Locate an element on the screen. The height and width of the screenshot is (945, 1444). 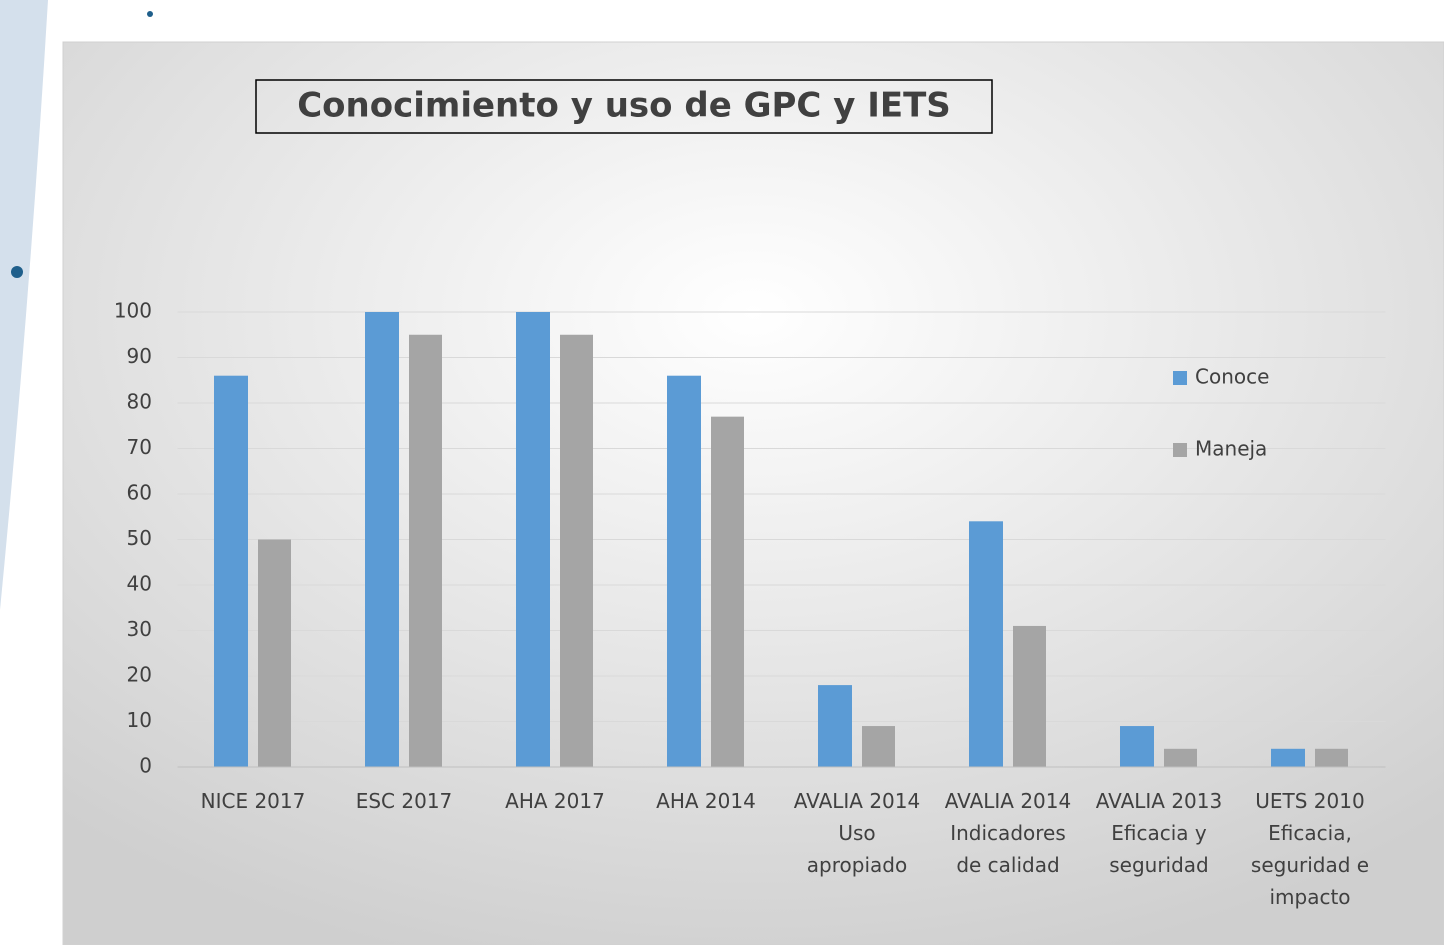
y-tick-label: 70 is located at coordinates (139, 447).